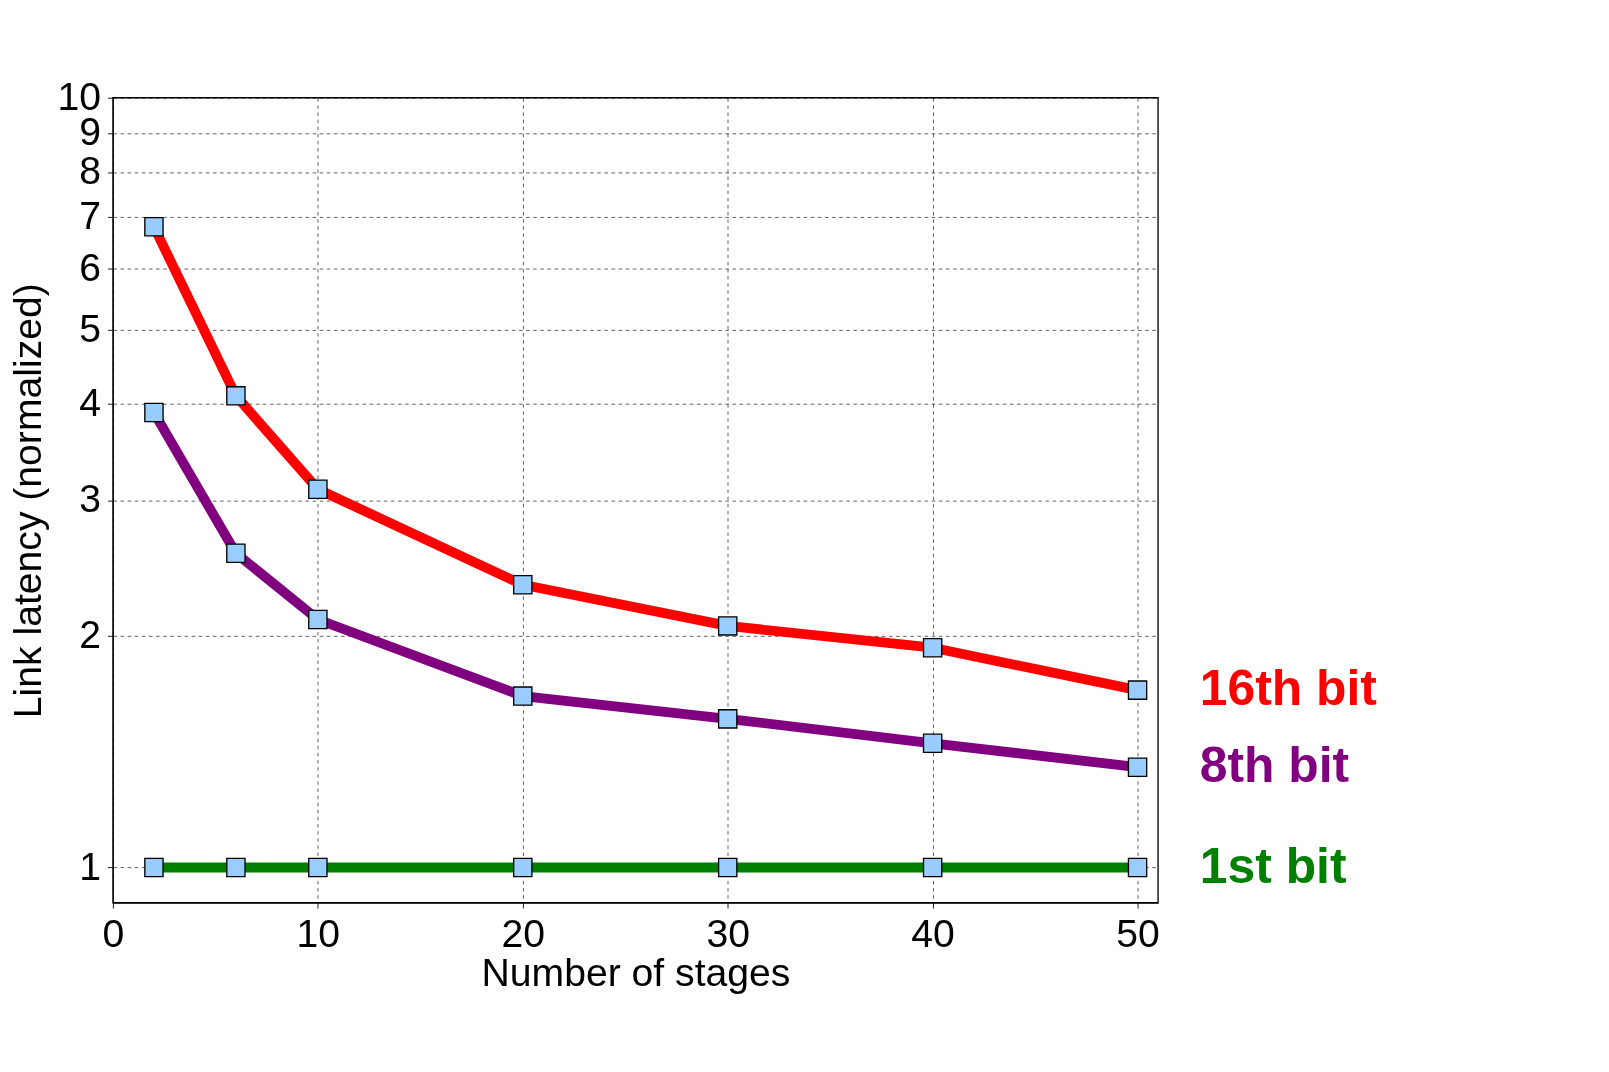 Image resolution: width=1609 pixels, height=1072 pixels. Describe the element at coordinates (90, 403) in the screenshot. I see `y-tick-label: 4` at that location.